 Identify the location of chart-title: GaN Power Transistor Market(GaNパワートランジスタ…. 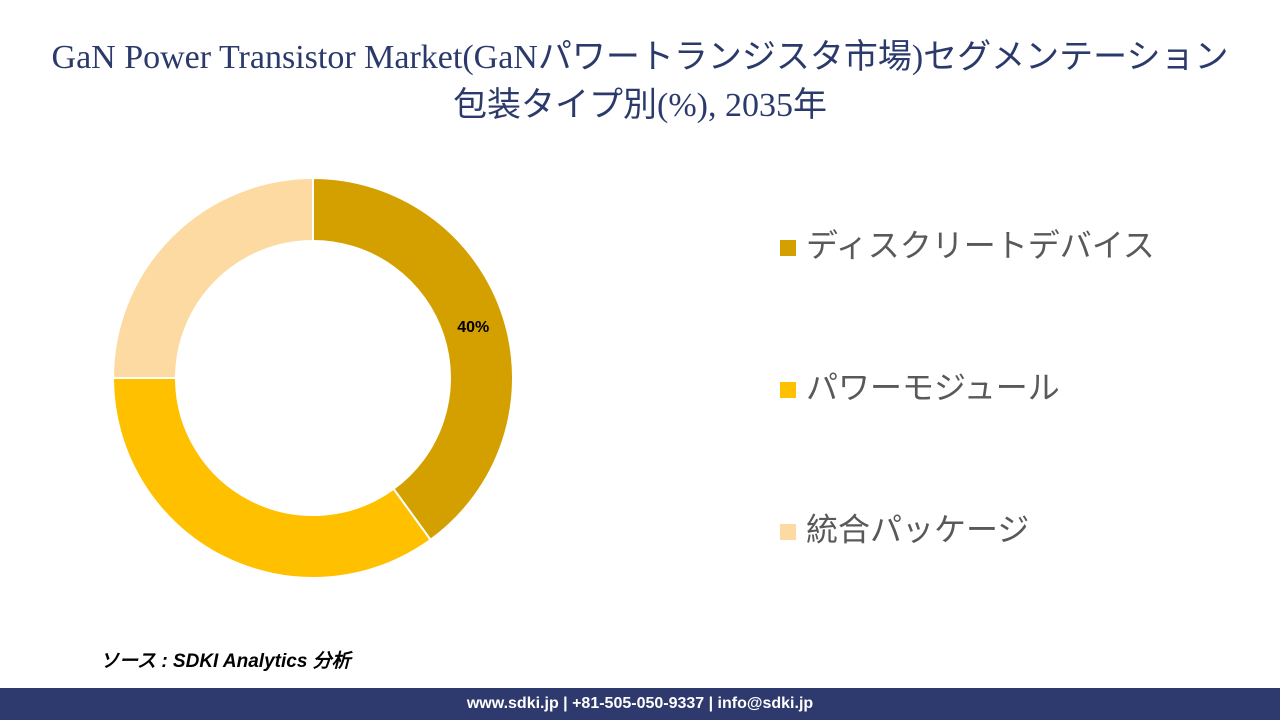
(640, 81).